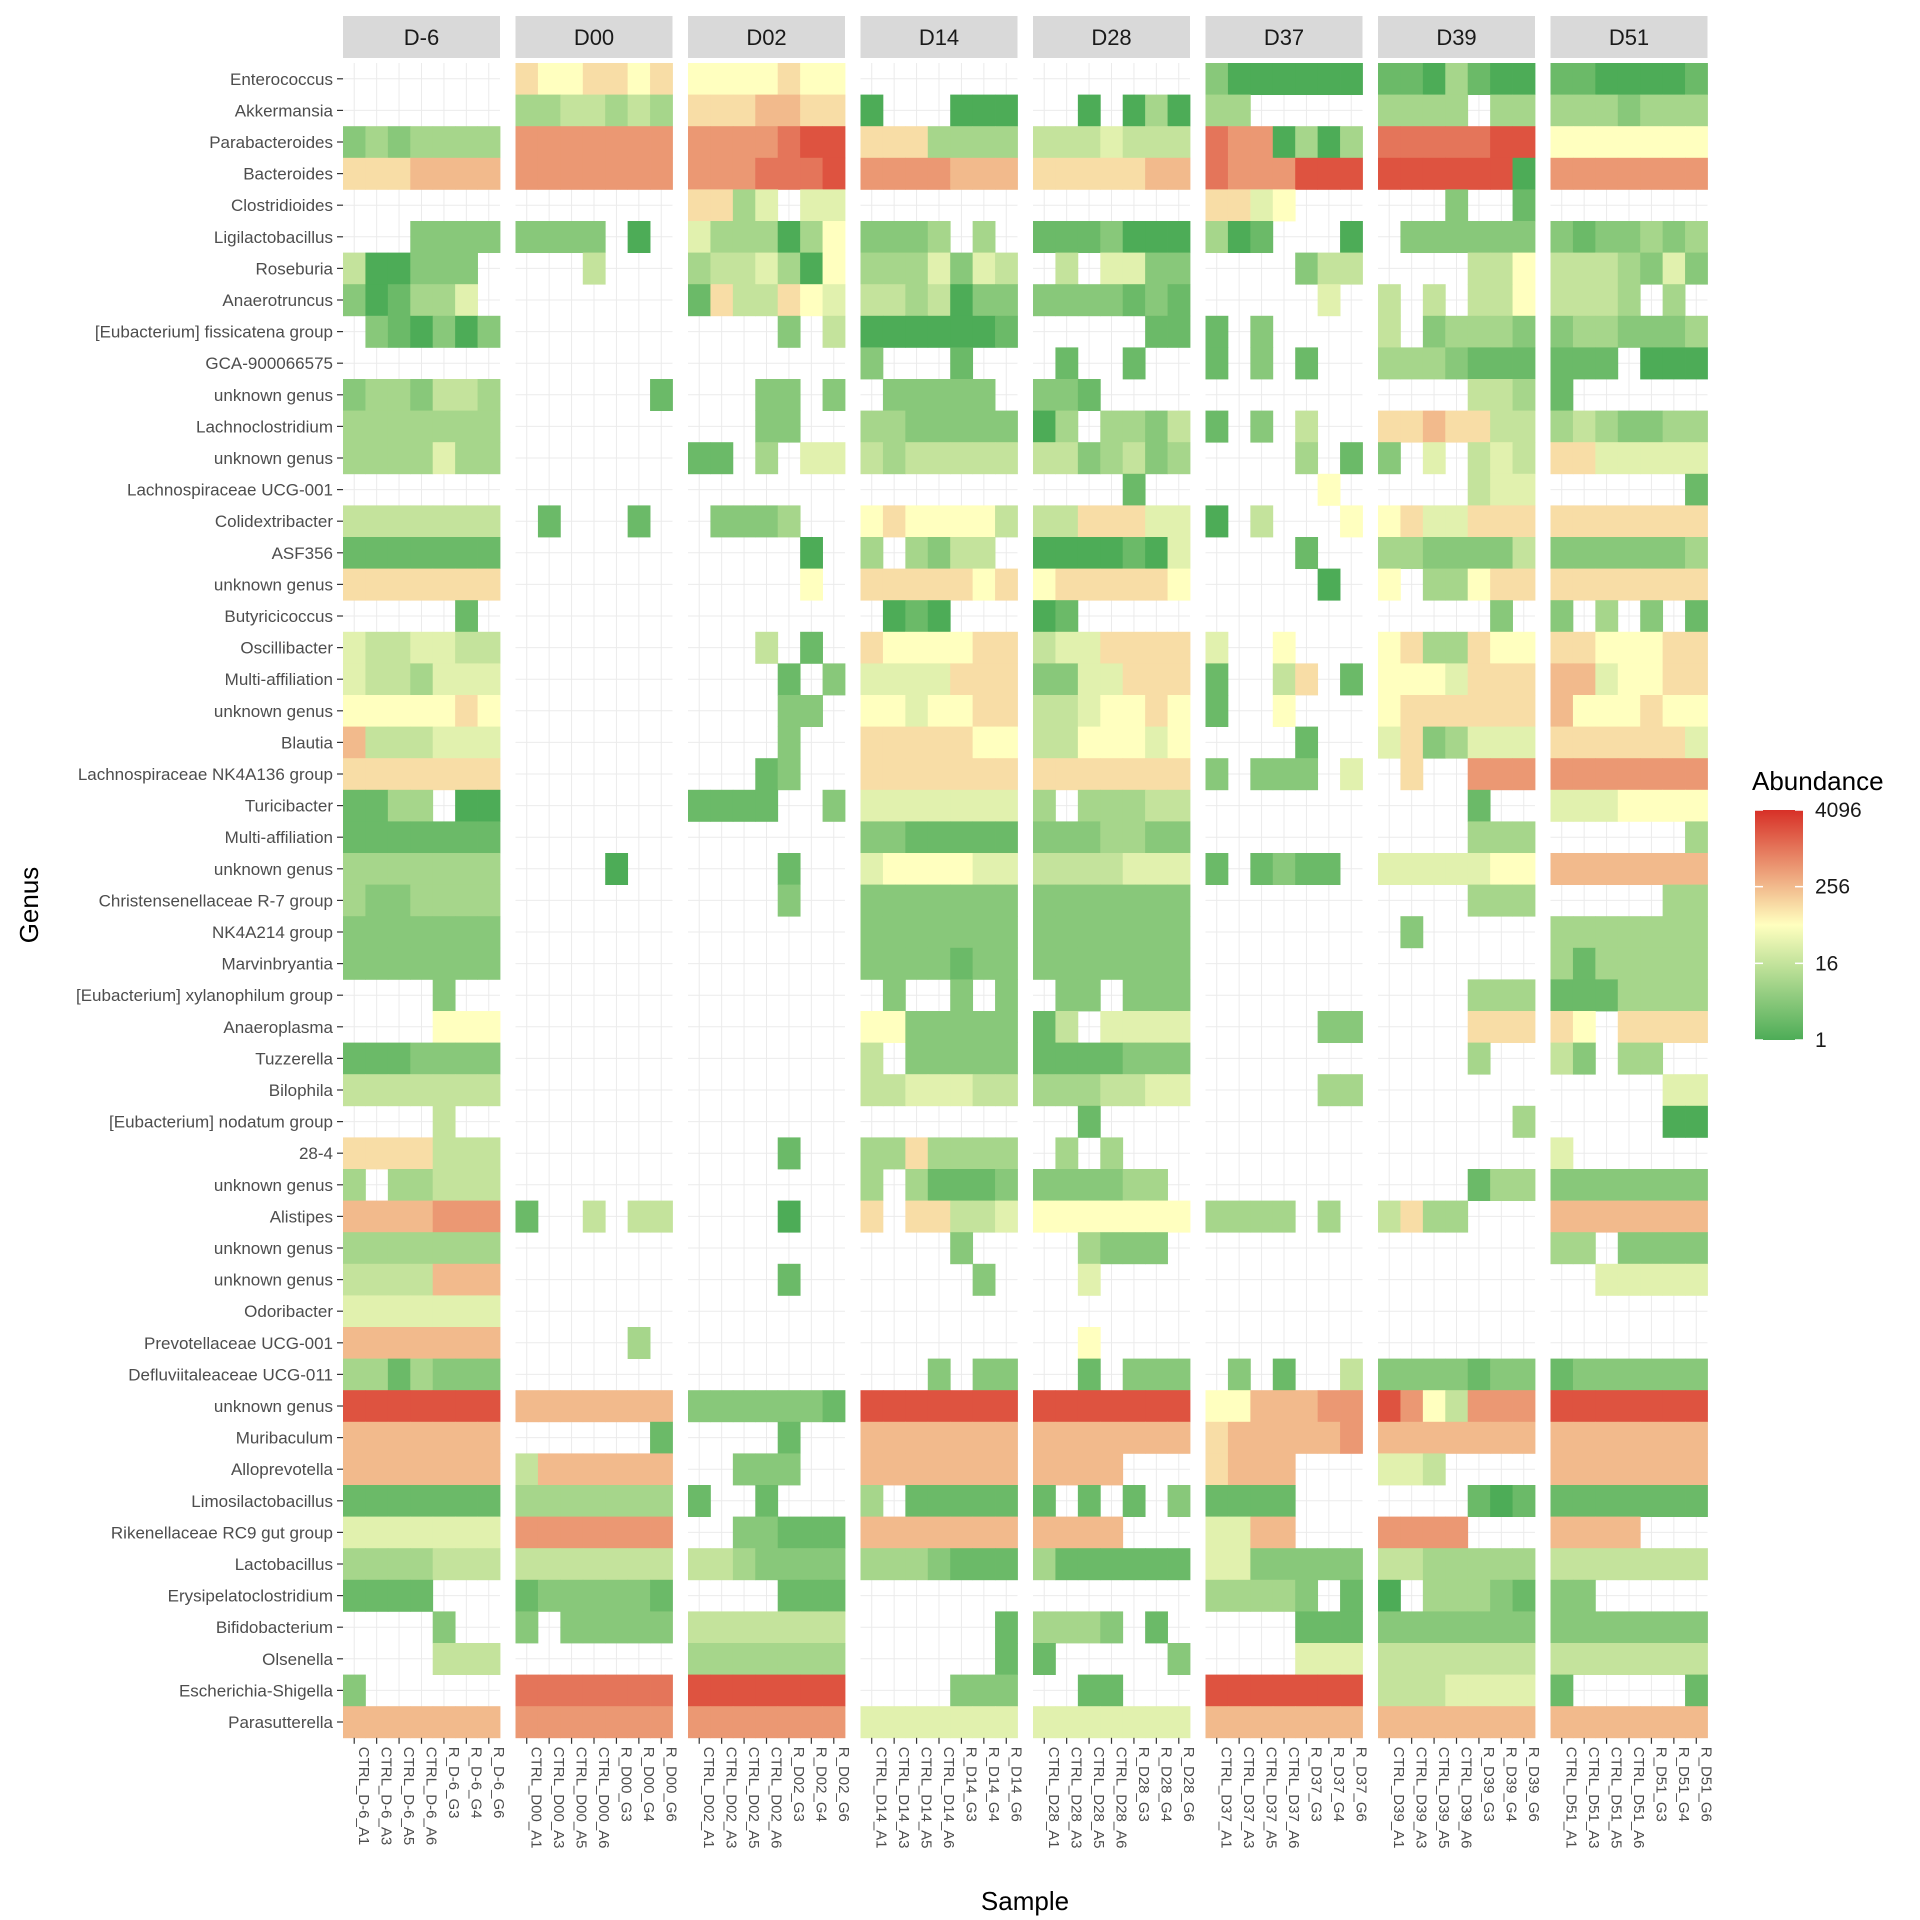 Image resolution: width=1920 pixels, height=1920 pixels. Describe the element at coordinates (948, 1798) in the screenshot. I see `x-tick-label: CTRL_D14_A6` at that location.